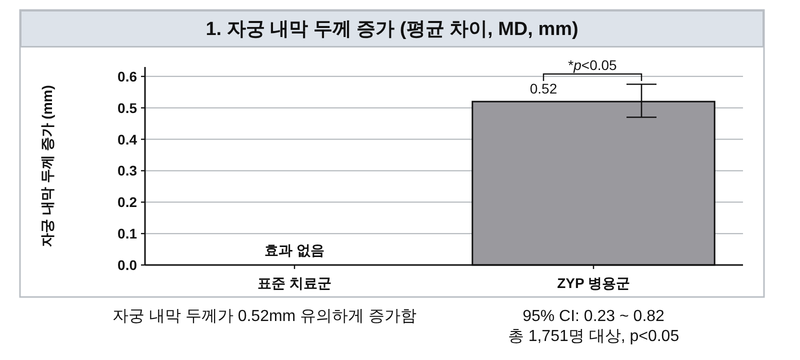 The height and width of the screenshot is (360, 800). Describe the element at coordinates (593, 316) in the screenshot. I see `text: 95% CI: 0.23 ~ 0.82` at that location.